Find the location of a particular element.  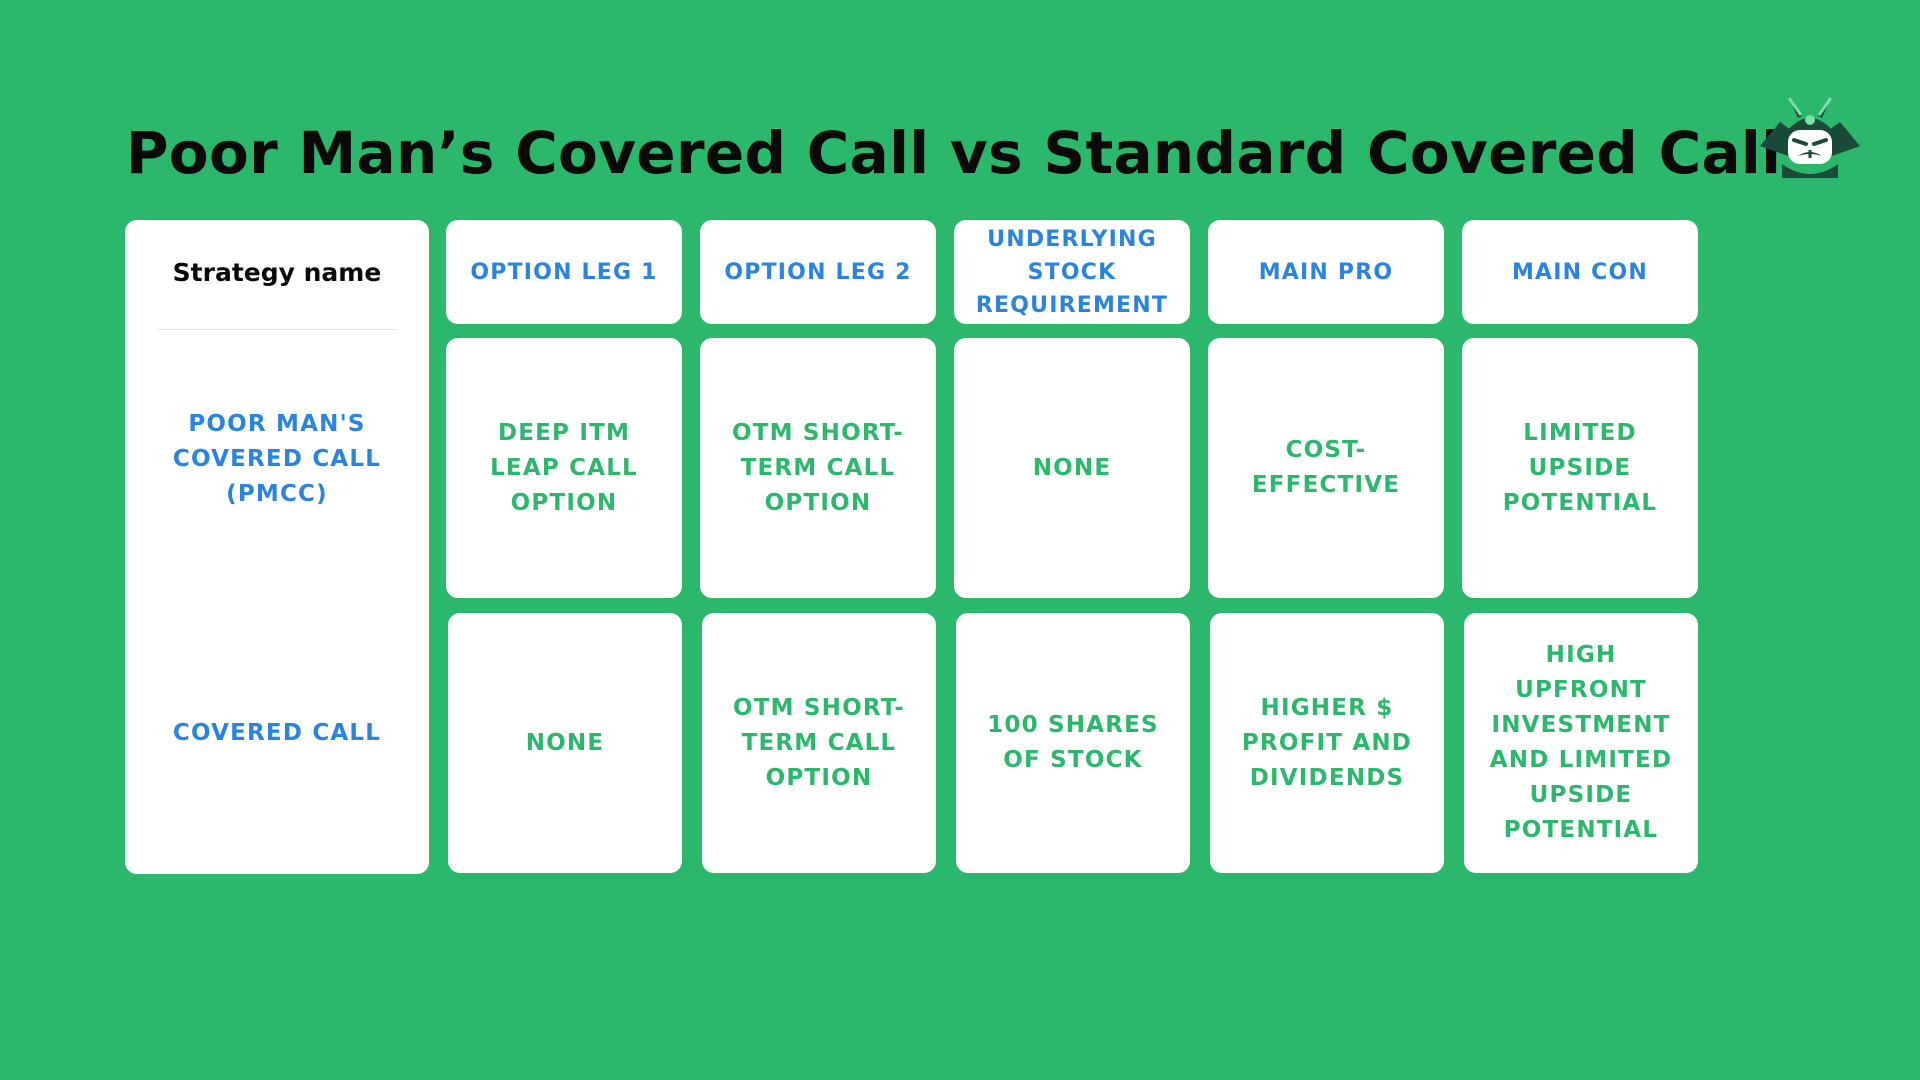

table-cell-pmcc-option-leg-2: OTM SHORT-TERM CALL OPTION is located at coordinates (818, 468).